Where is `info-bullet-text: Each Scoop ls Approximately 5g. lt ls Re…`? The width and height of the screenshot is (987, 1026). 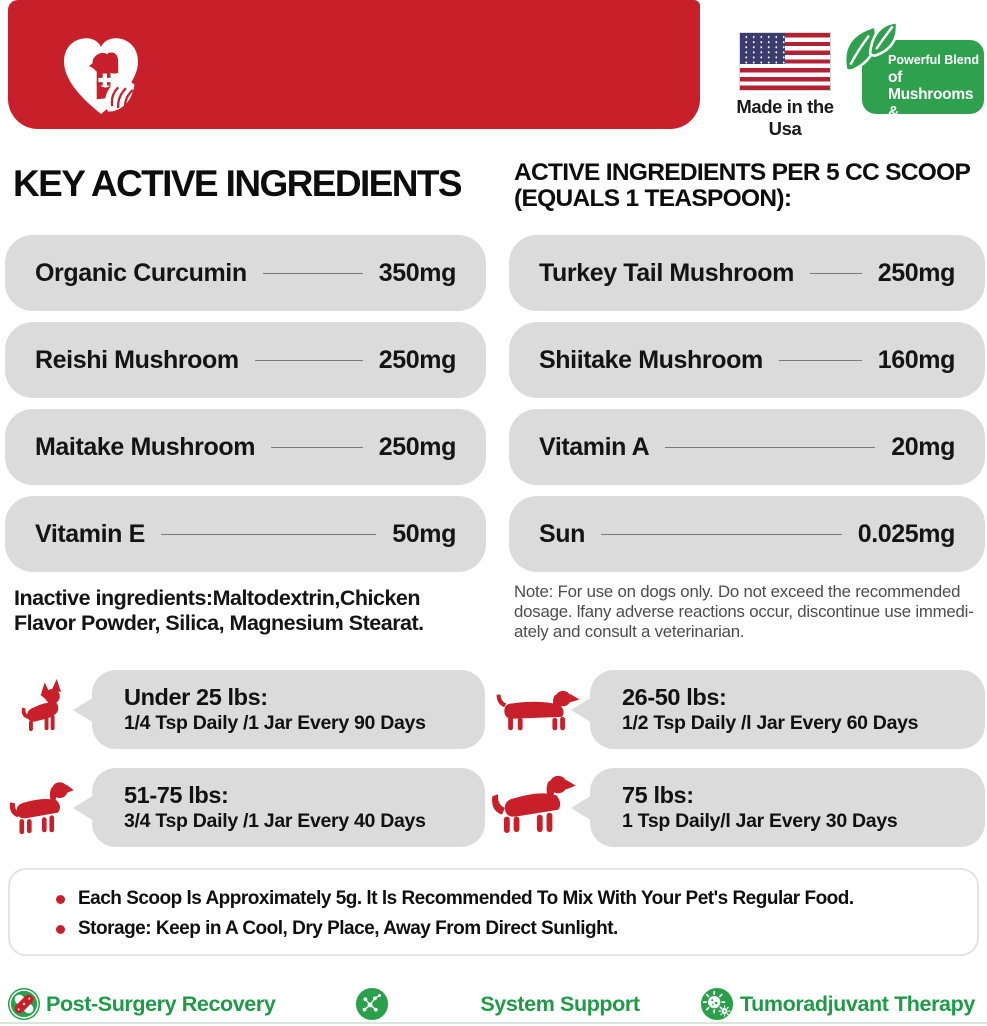
info-bullet-text: Each Scoop ls Approximately 5g. lt ls Re… is located at coordinates (466, 898).